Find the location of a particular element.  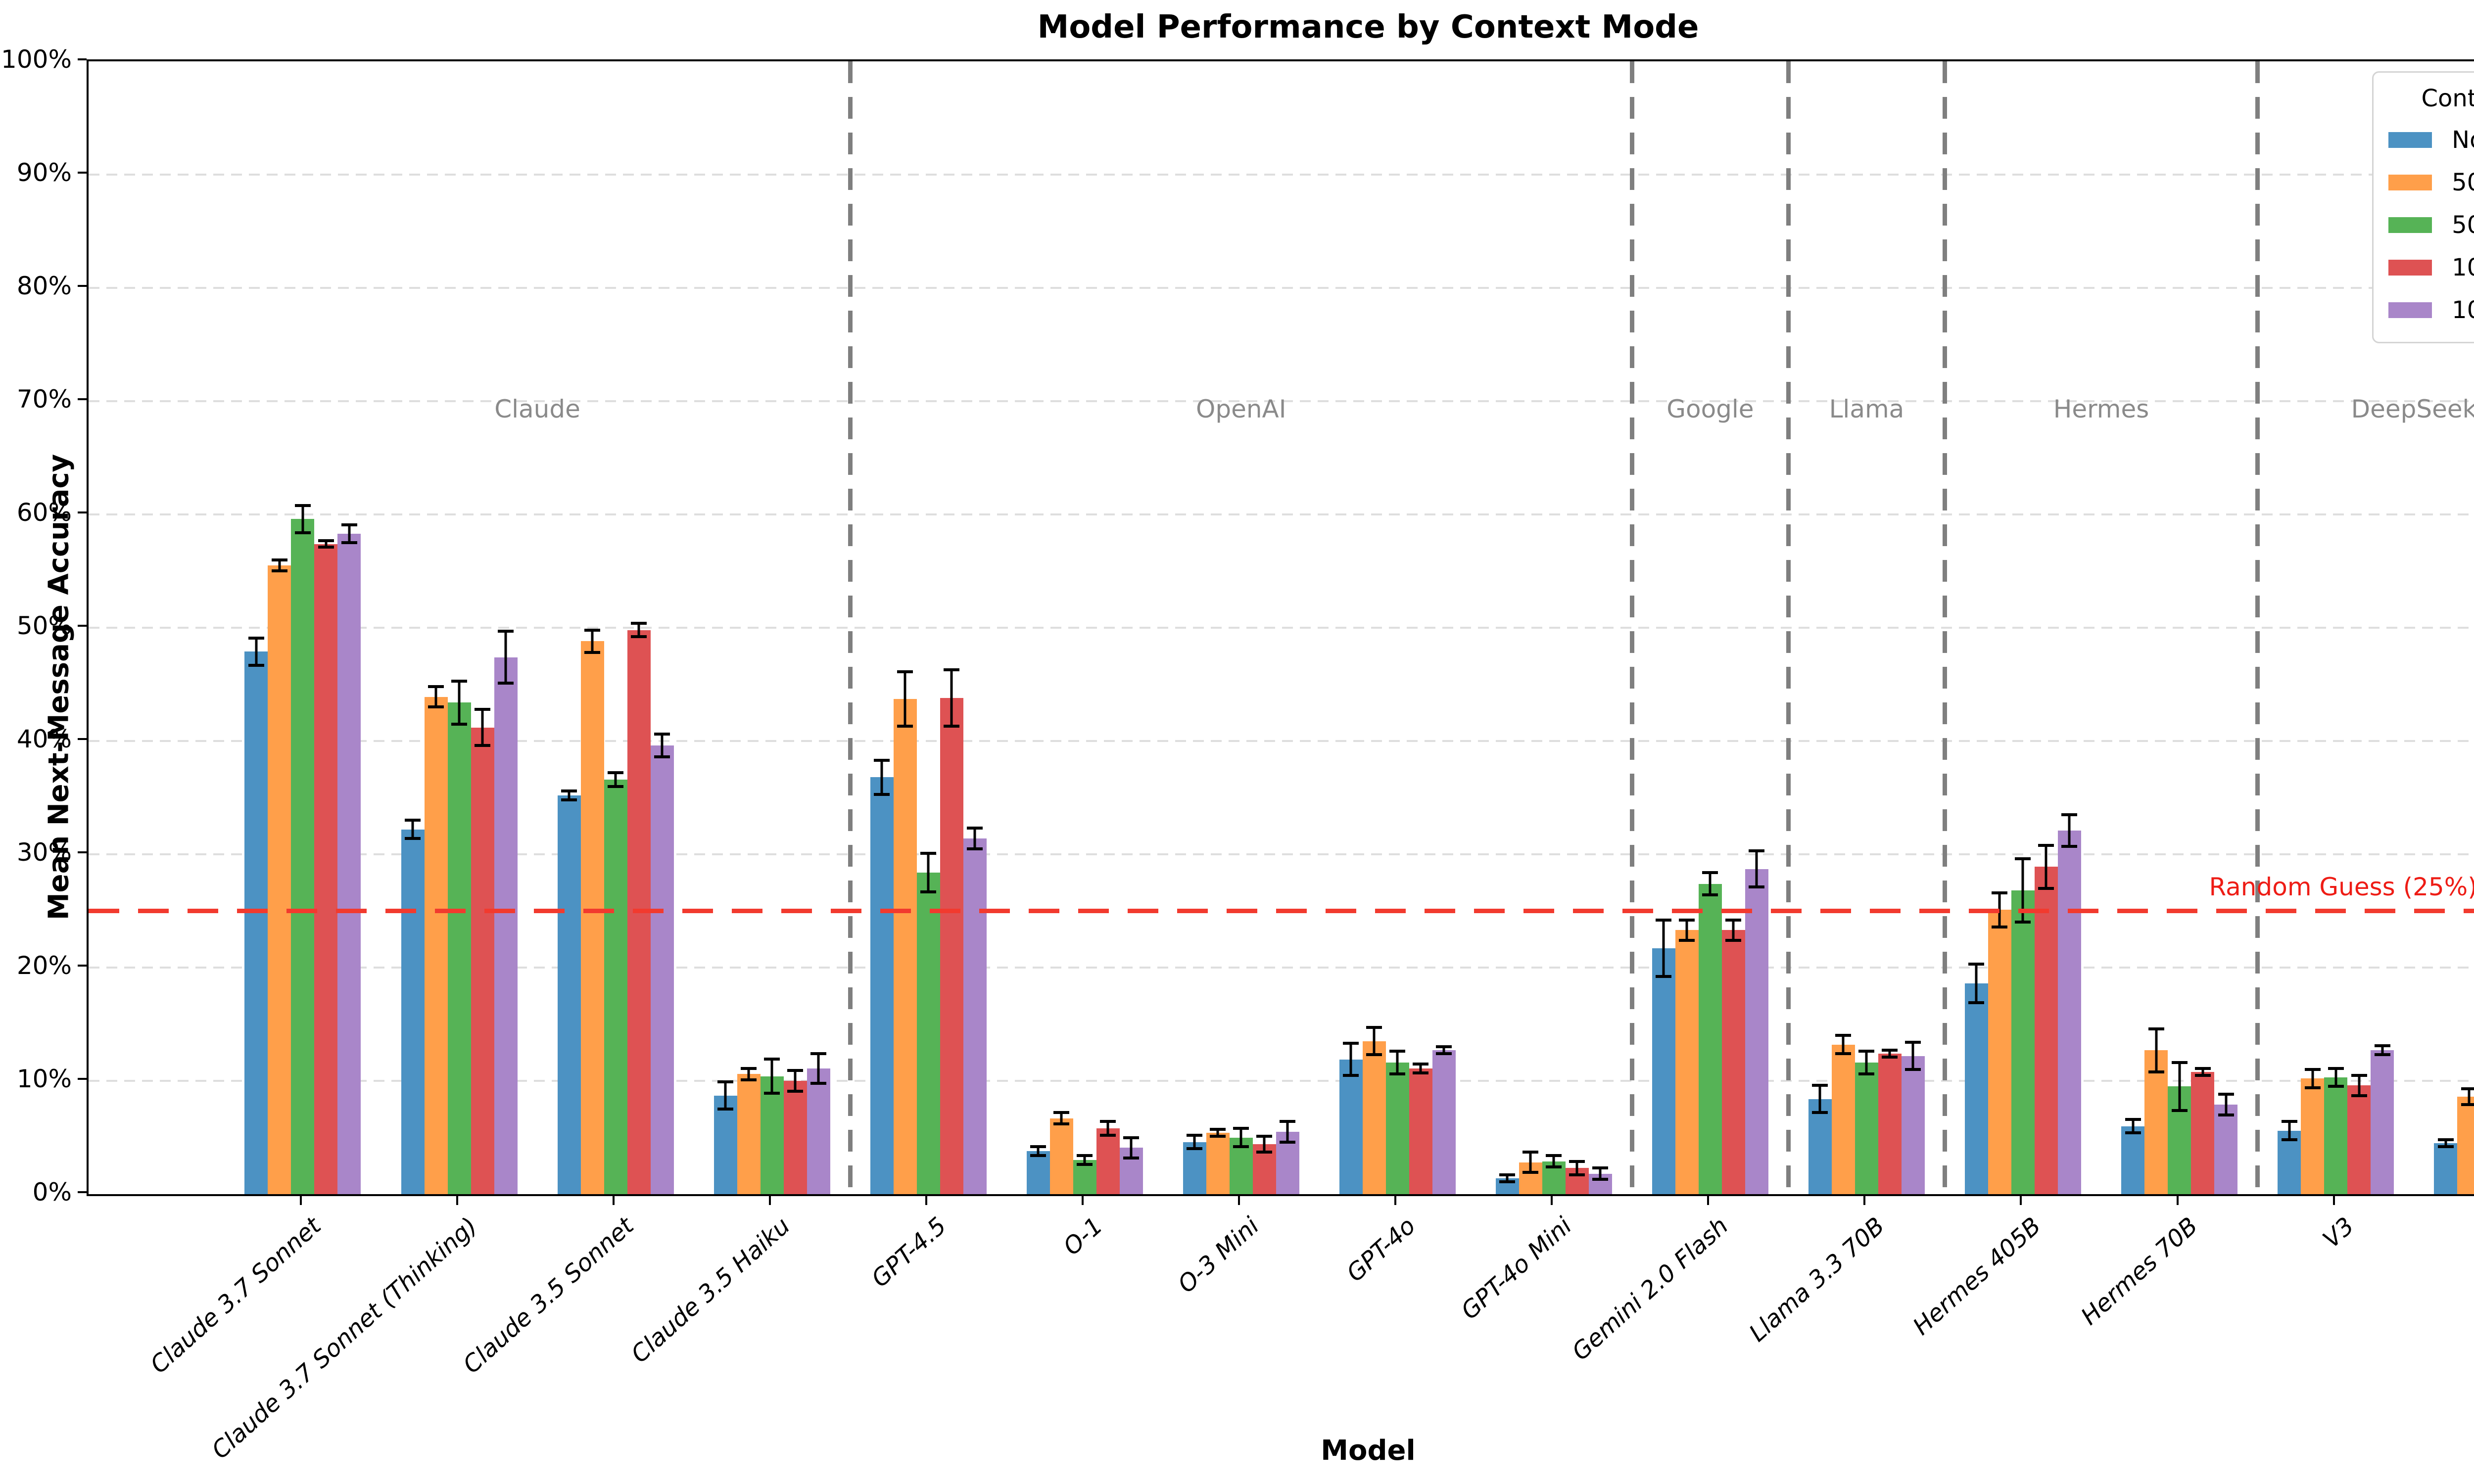

x-tick-label: GPT-4o Mini is located at coordinates (1516, 1268).